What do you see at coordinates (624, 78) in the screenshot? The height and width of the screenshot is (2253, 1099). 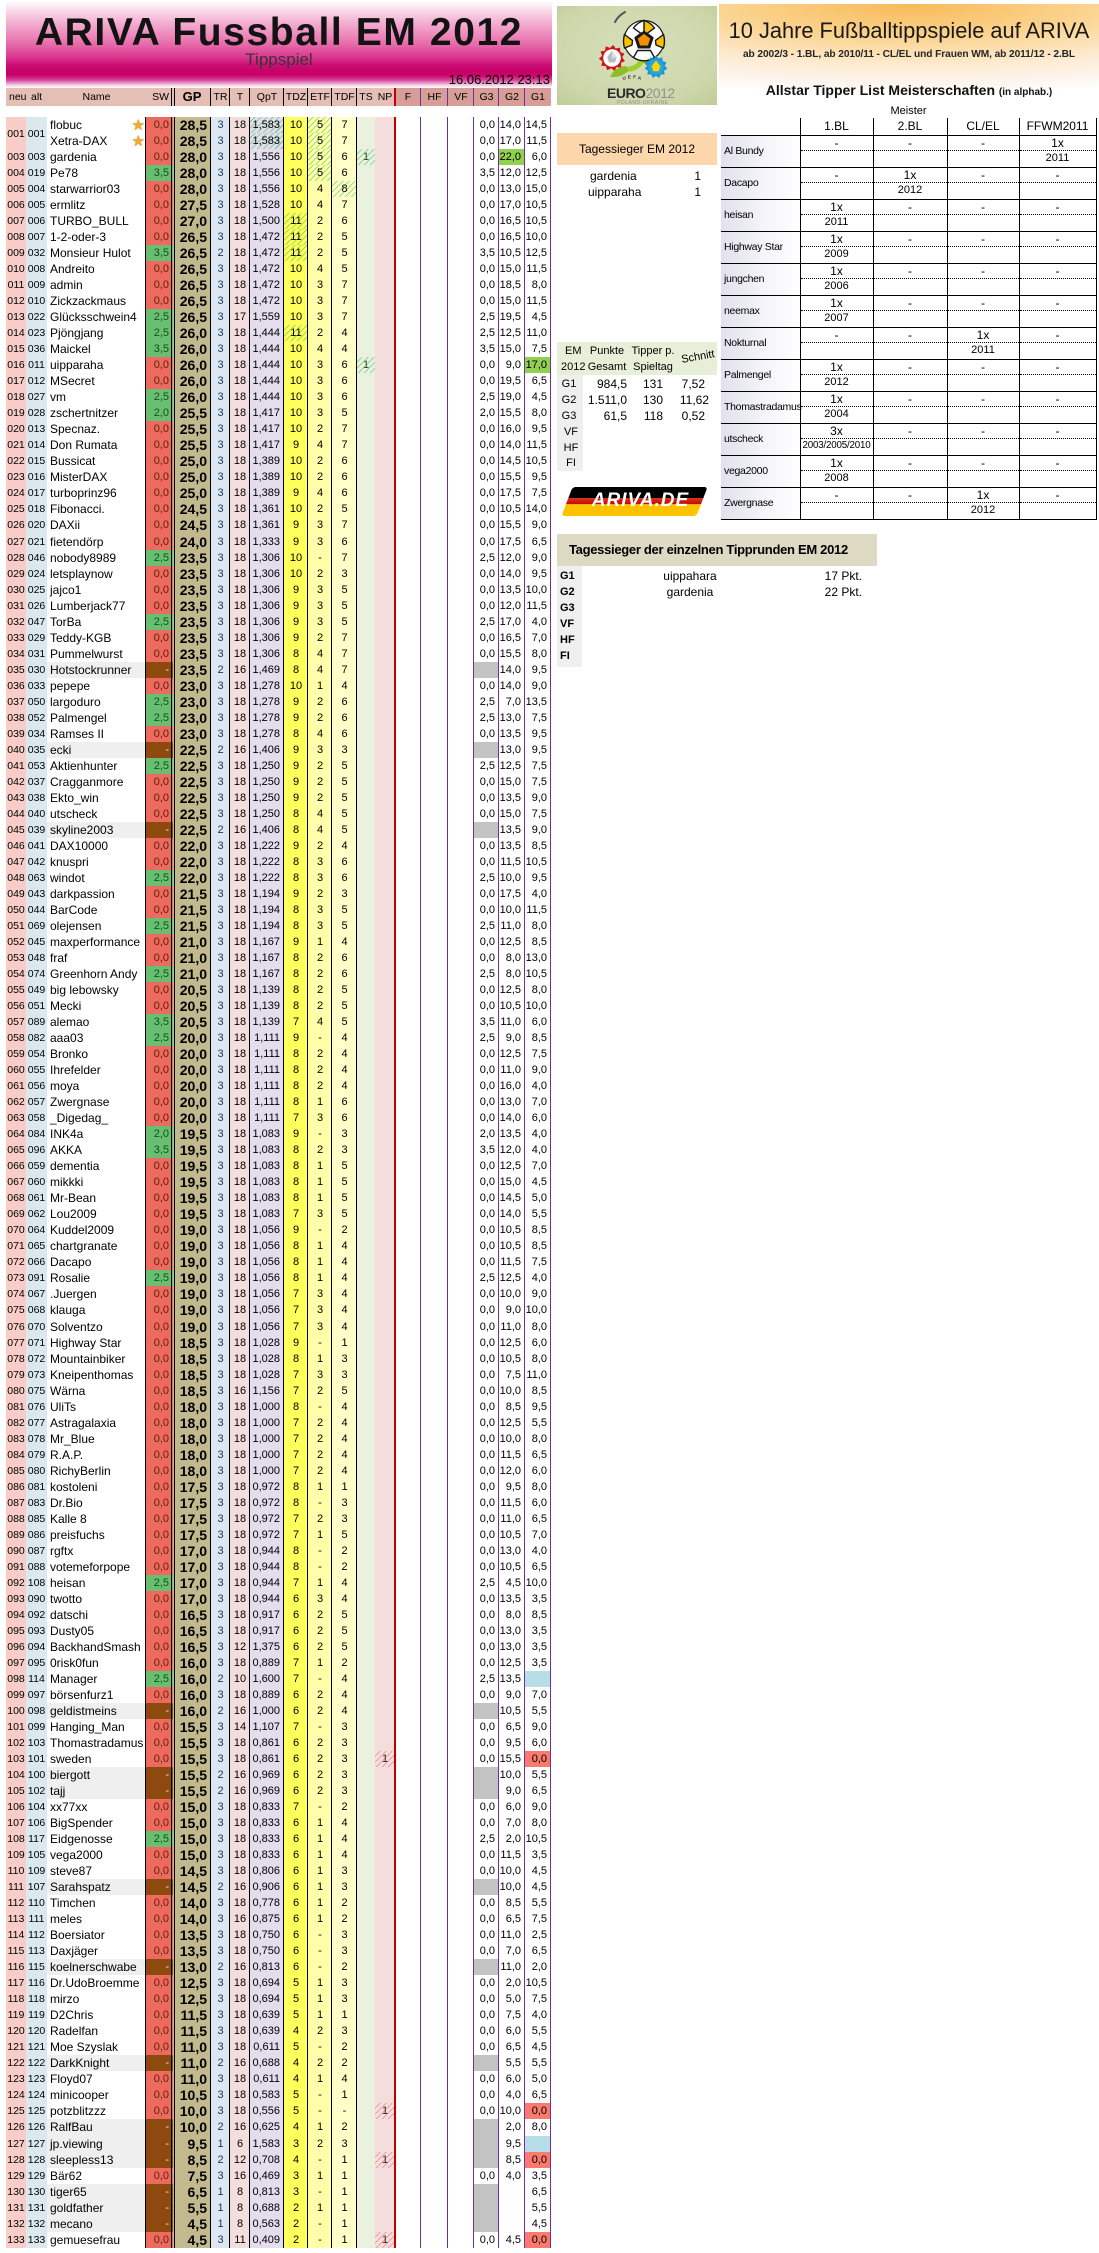 I see `svg-text: U` at bounding box center [624, 78].